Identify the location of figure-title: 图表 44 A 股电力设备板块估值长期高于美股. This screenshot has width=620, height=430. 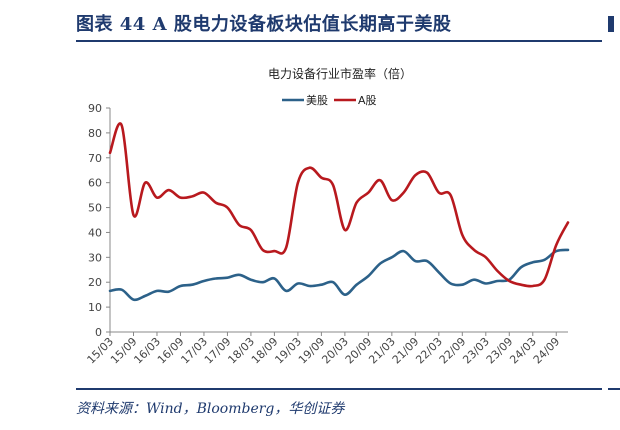
(264, 24).